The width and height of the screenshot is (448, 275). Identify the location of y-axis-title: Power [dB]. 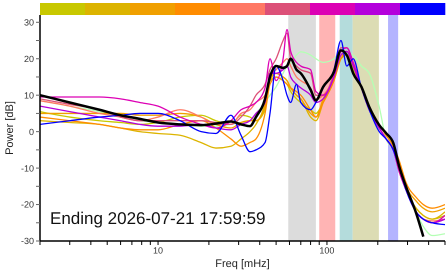
(10, 128).